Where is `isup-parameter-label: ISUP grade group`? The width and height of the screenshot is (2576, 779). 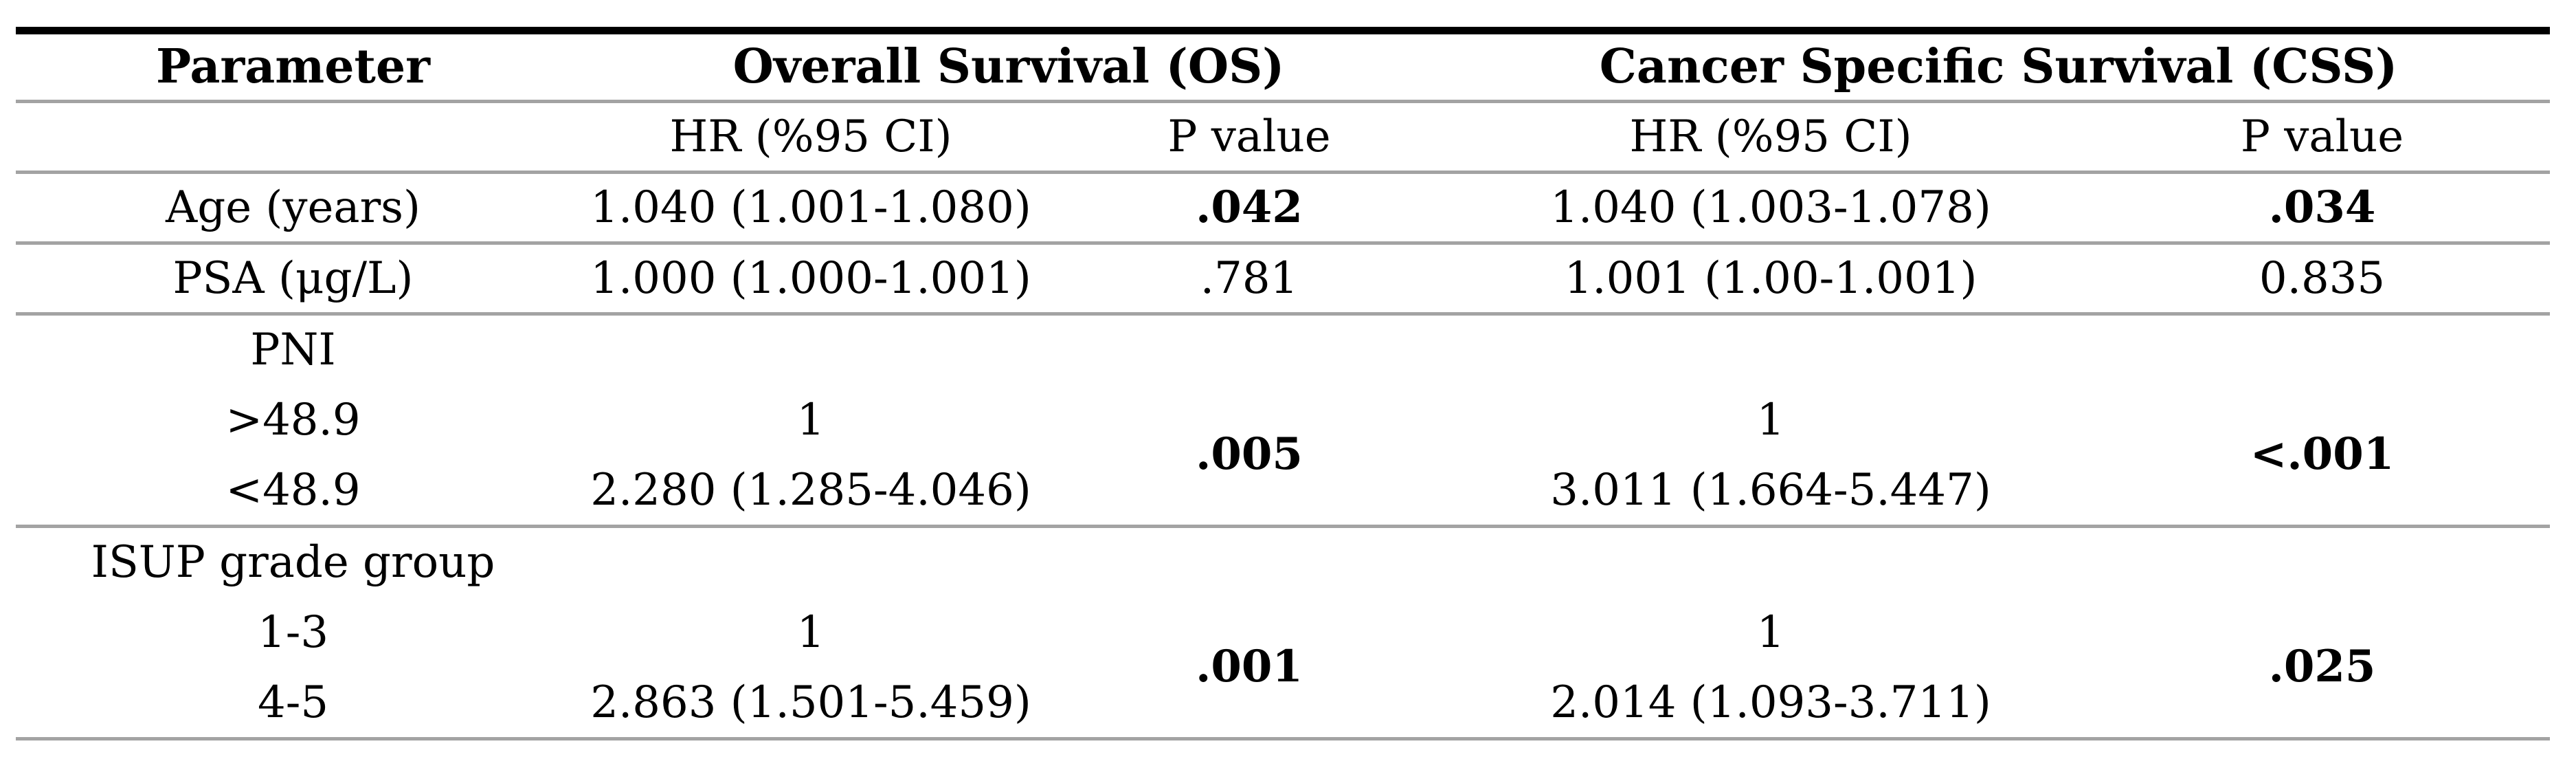
isup-parameter-label: ISUP grade group is located at coordinates (293, 563).